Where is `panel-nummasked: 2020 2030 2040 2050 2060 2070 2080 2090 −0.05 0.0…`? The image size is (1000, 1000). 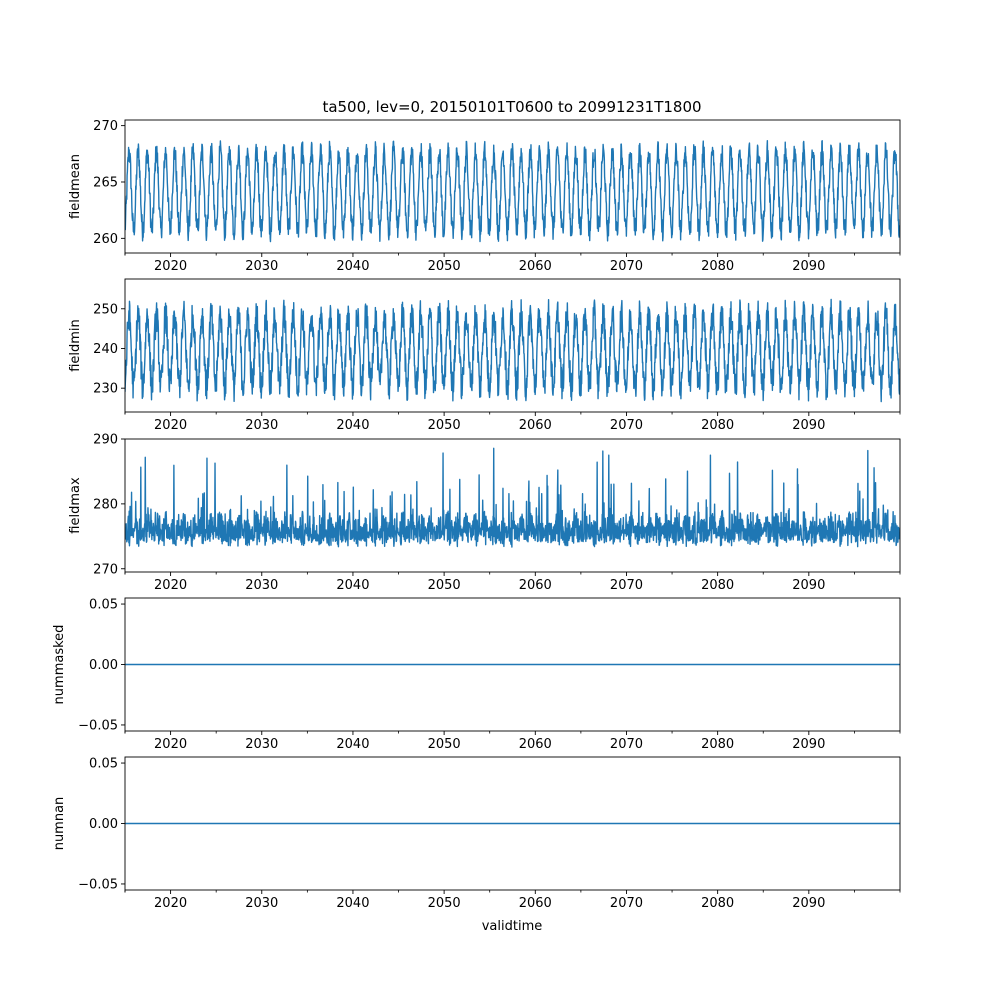 panel-nummasked: 2020 2030 2040 2050 2060 2070 2080 2090 −0.05 0.0… is located at coordinates (476, 675).